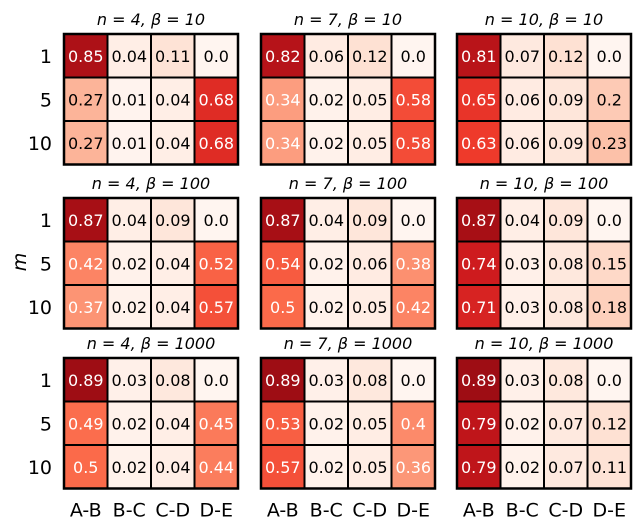  I want to click on cell-value-label: 0.44, so click(216, 467).